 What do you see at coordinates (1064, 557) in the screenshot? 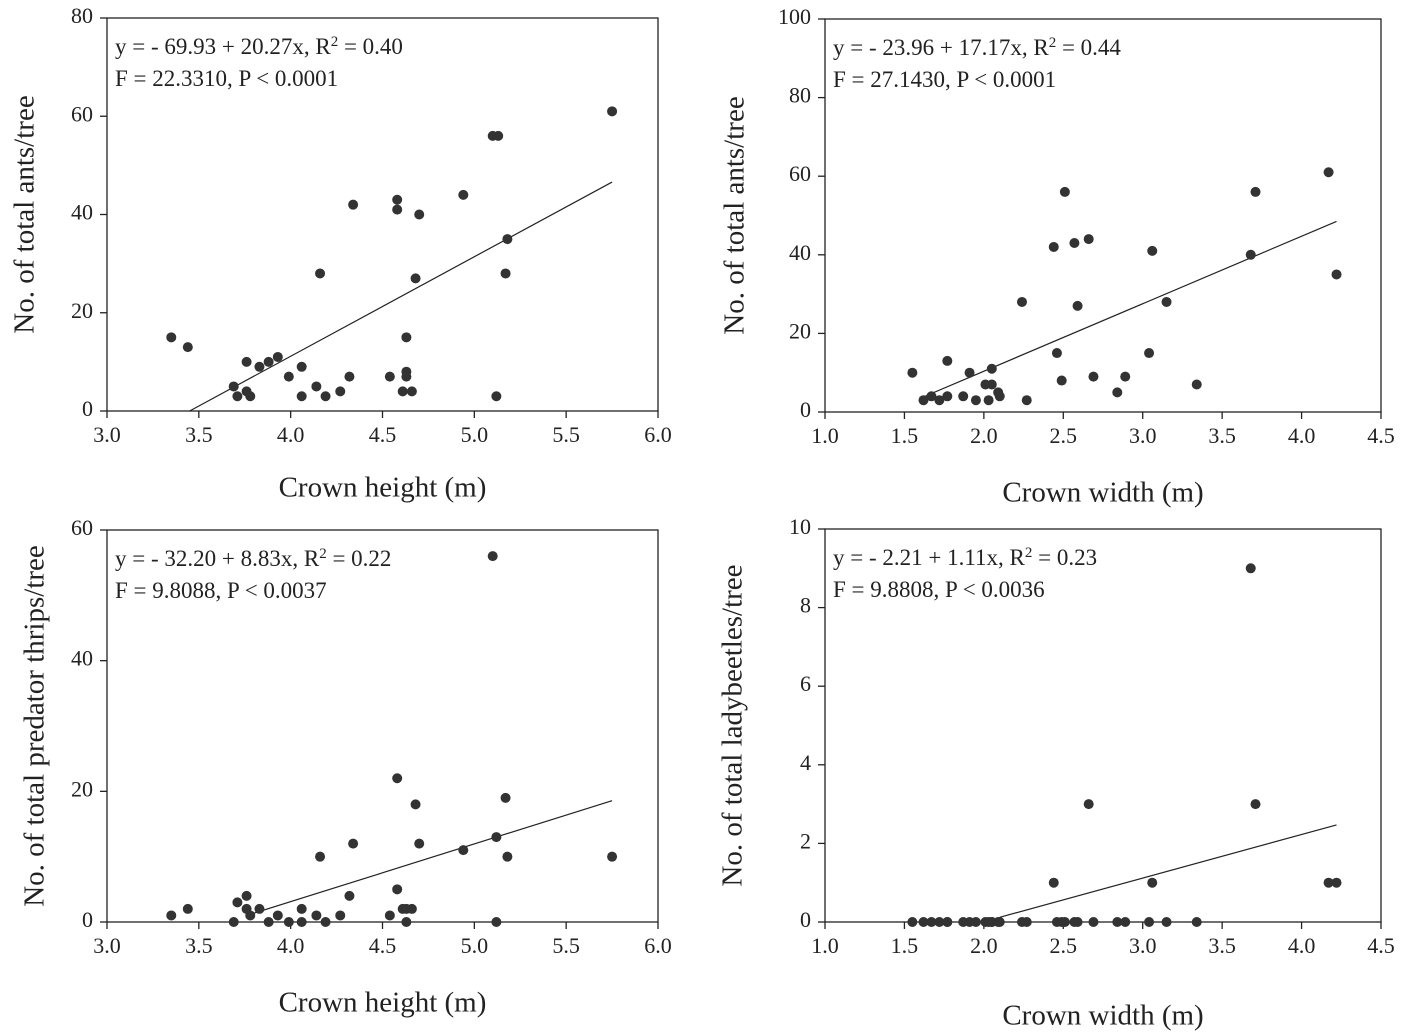
I see `equation-part: = 0.23` at bounding box center [1064, 557].